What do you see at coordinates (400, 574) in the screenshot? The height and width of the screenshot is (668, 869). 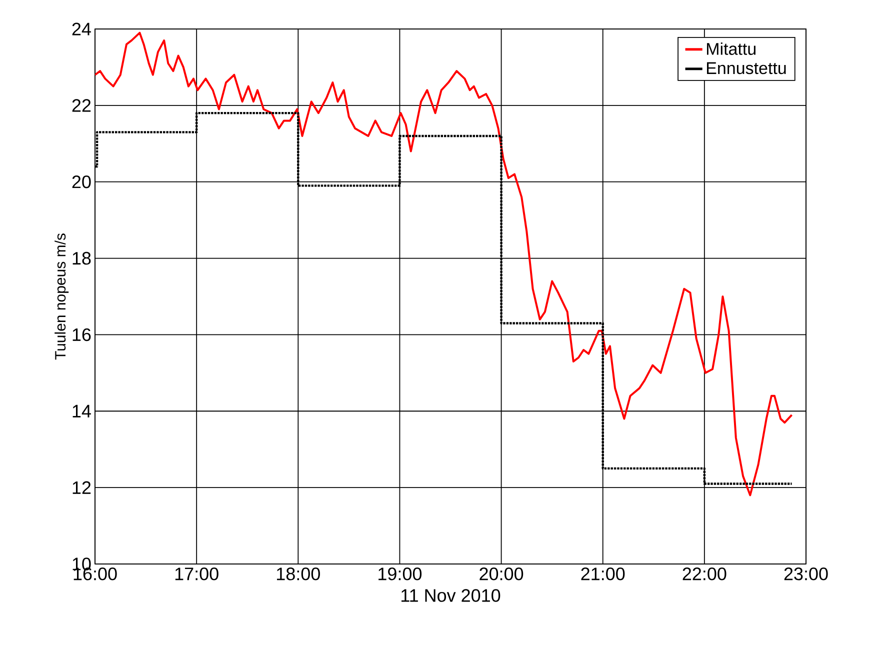 I see `x-tick-label: 19:00` at bounding box center [400, 574].